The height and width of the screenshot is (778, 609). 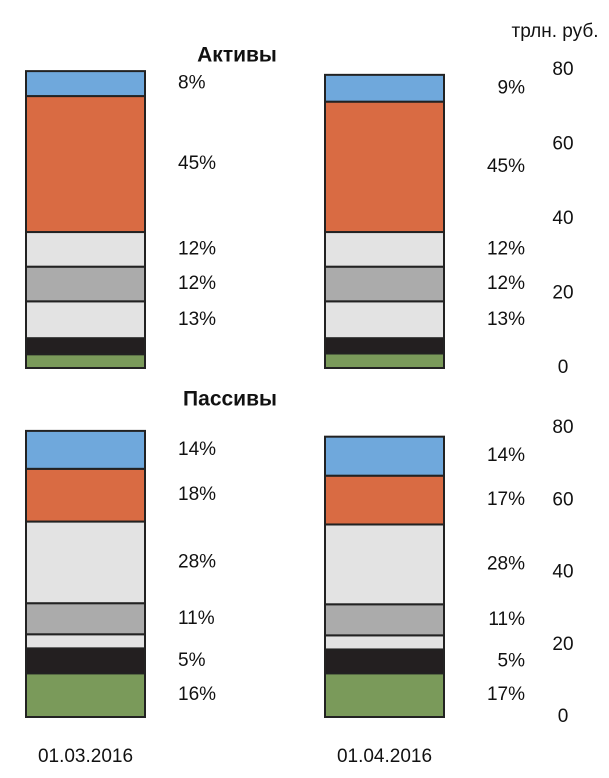 I want to click on share-label: 18%, so click(x=197, y=494).